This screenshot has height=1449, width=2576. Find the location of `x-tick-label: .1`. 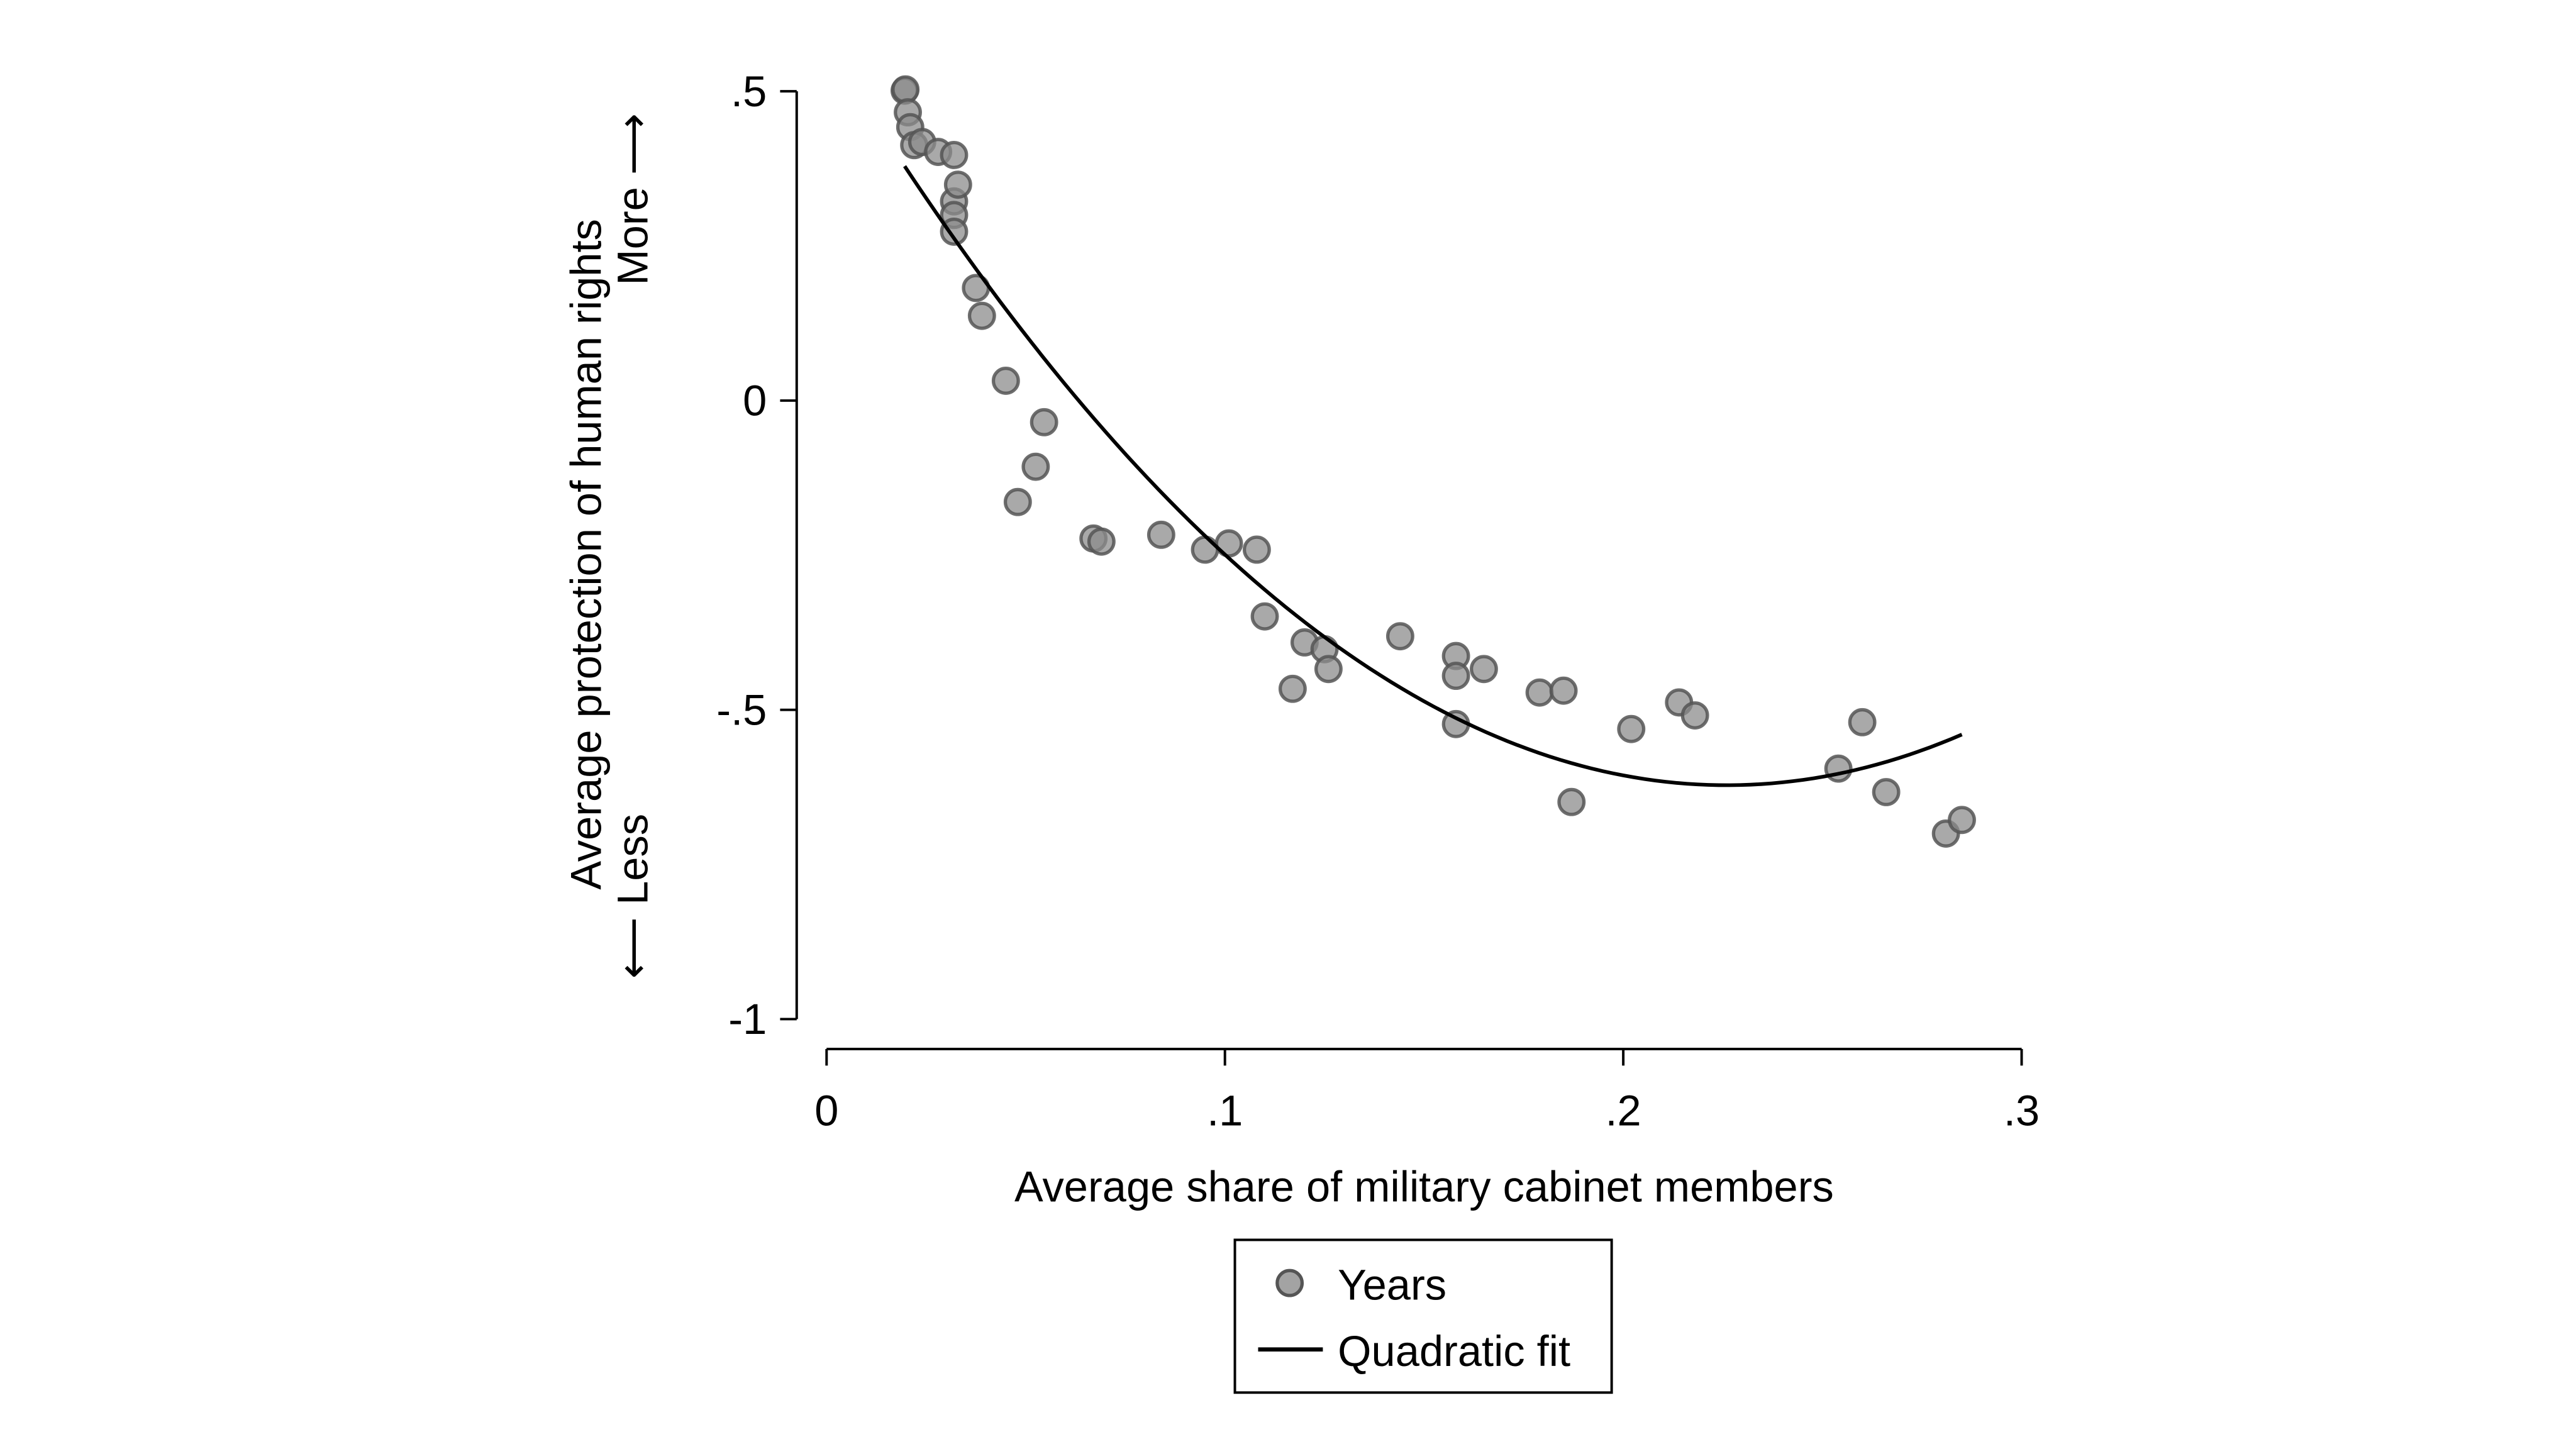

x-tick-label: .1 is located at coordinates (1225, 1110).